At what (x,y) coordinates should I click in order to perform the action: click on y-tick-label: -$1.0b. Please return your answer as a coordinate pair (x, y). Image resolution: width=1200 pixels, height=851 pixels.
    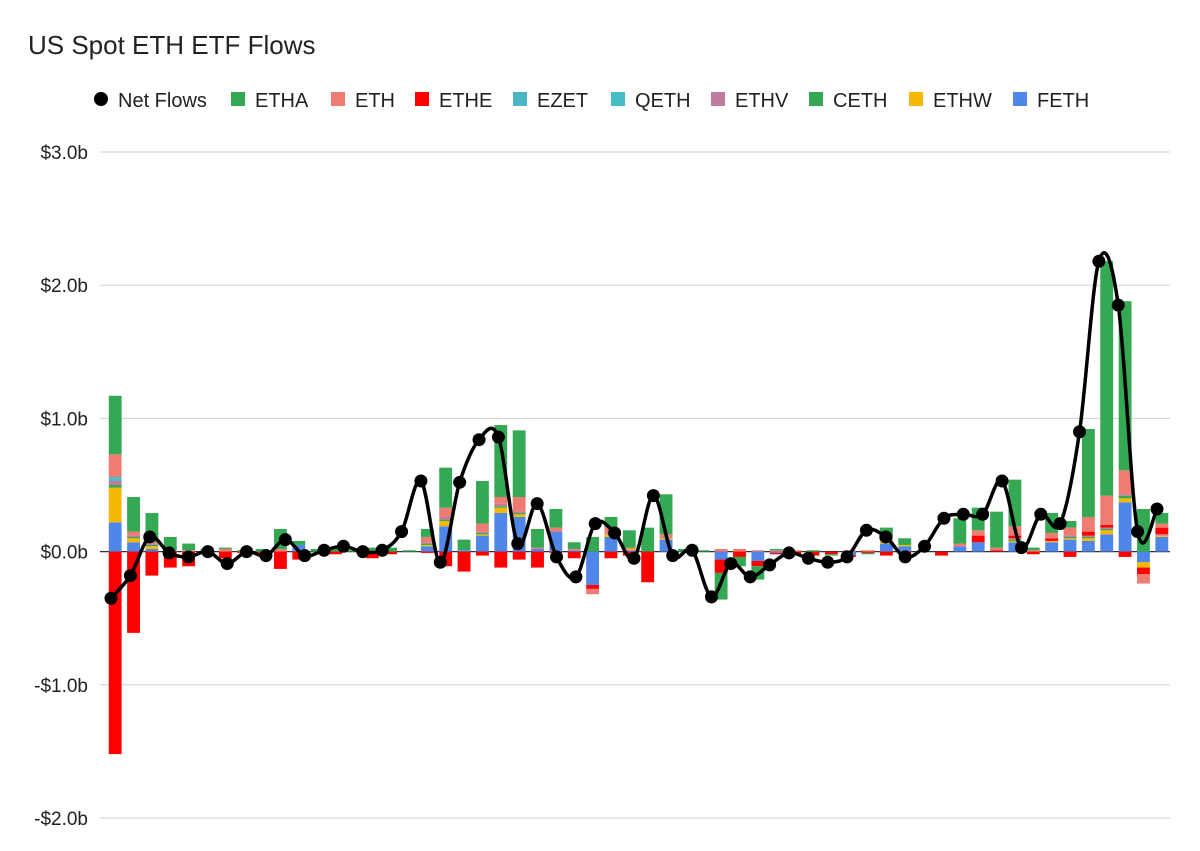
    Looking at the image, I should click on (61, 686).